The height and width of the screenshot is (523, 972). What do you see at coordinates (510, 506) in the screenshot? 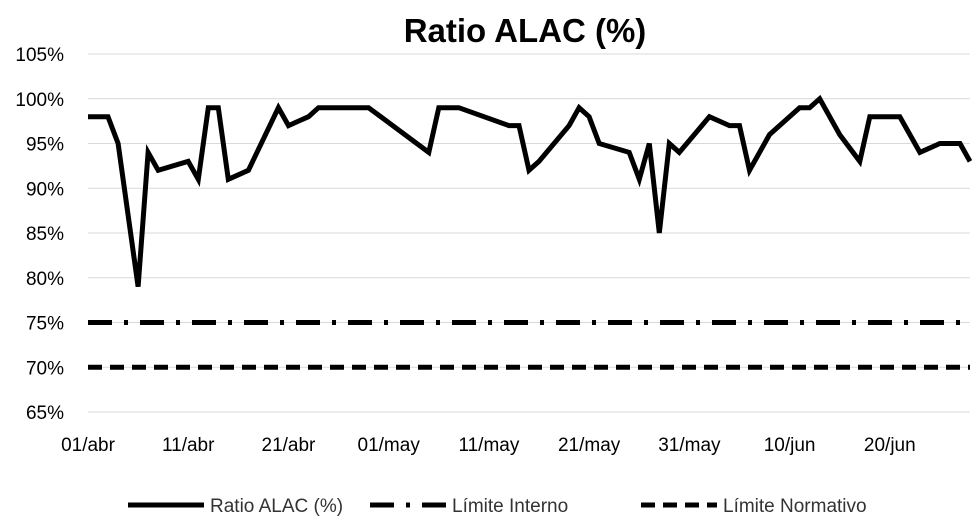
I see `legend-label: Límite Interno` at bounding box center [510, 506].